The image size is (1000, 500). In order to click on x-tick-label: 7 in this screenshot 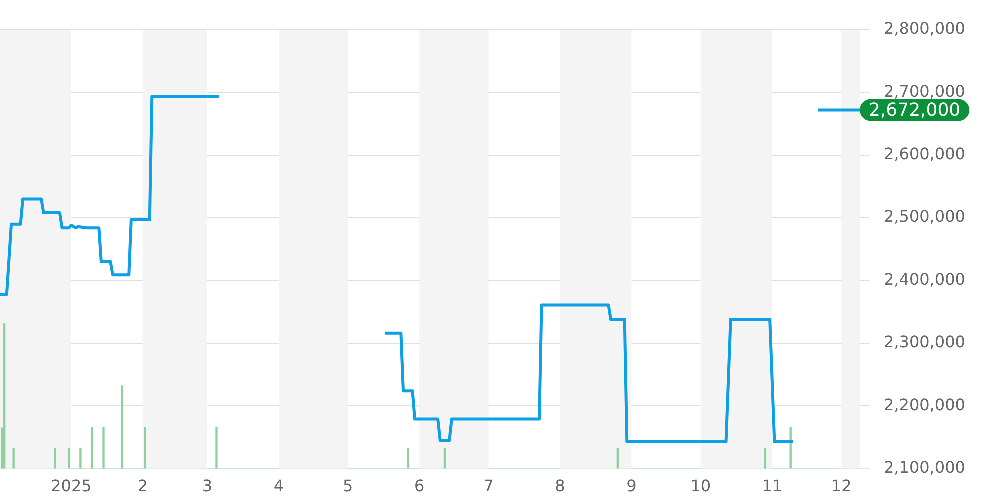, I will do `click(489, 486)`.